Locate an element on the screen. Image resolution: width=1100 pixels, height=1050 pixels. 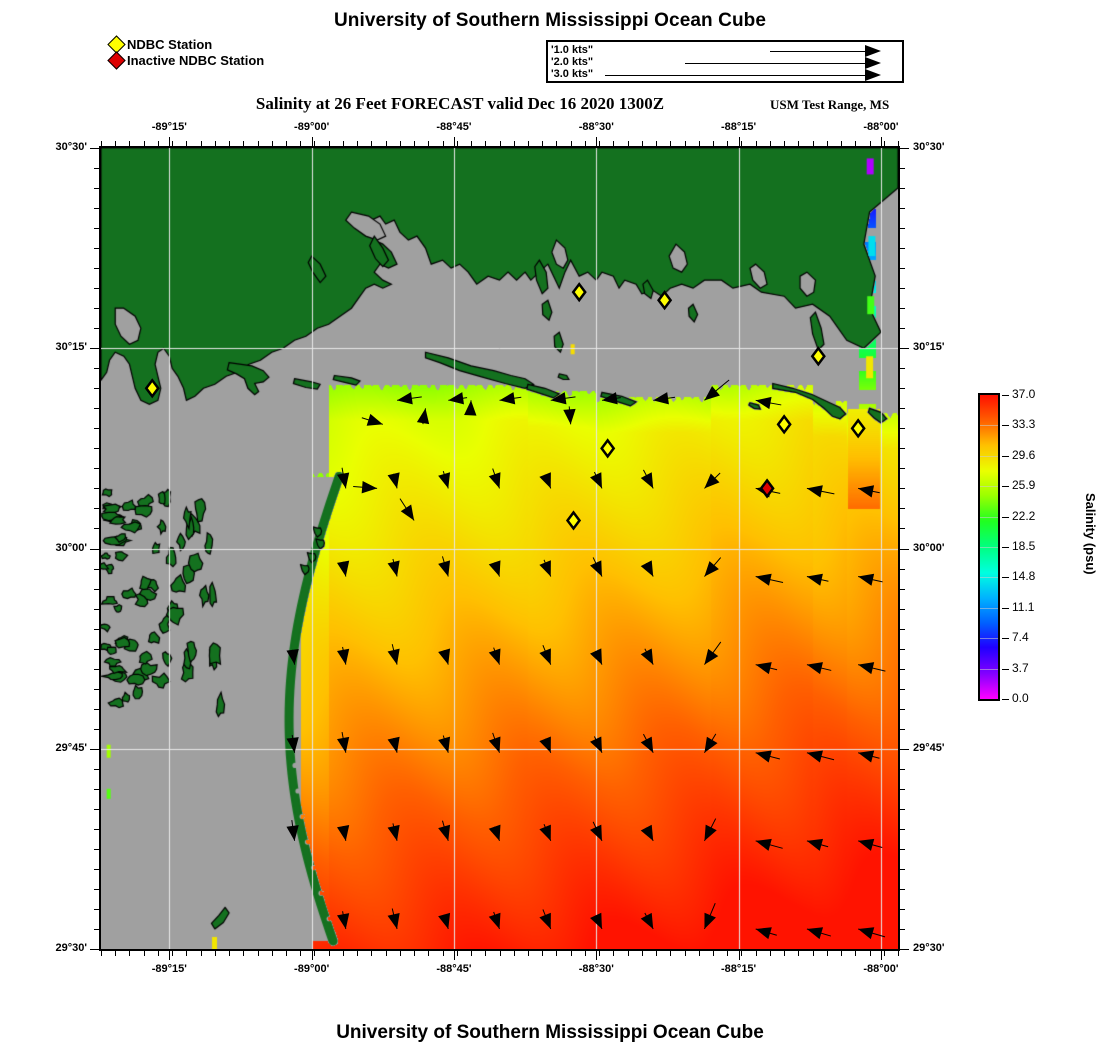
legend-item-inactive-station: Inactive NDBC Station is located at coordinates (186, 60).